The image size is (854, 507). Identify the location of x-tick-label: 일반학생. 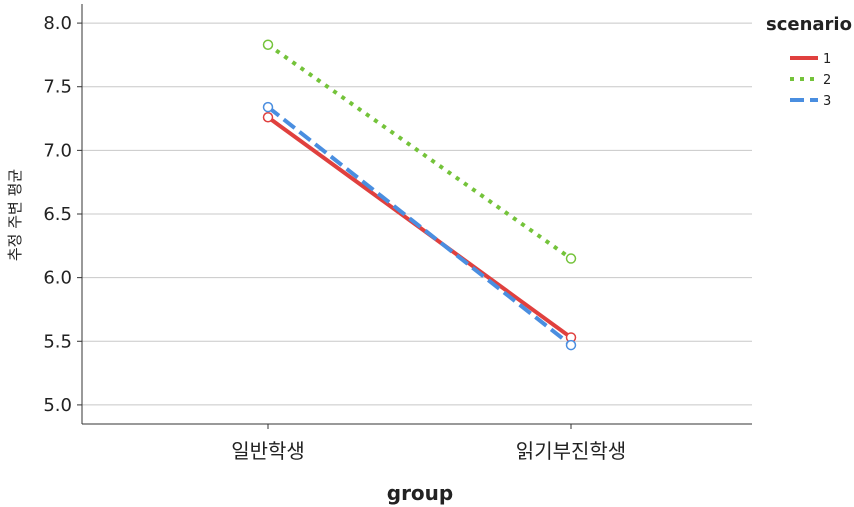
(268, 451).